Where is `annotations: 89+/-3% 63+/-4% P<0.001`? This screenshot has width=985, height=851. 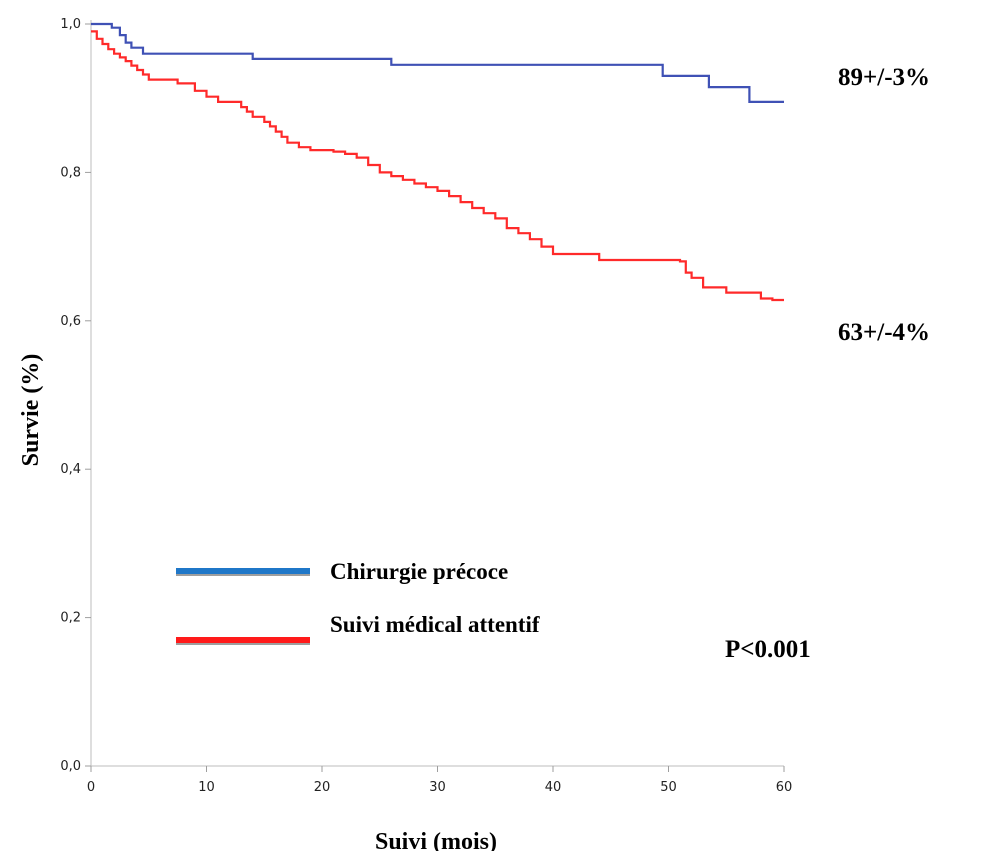 annotations: 89+/-3% 63+/-4% P<0.001 is located at coordinates (827, 363).